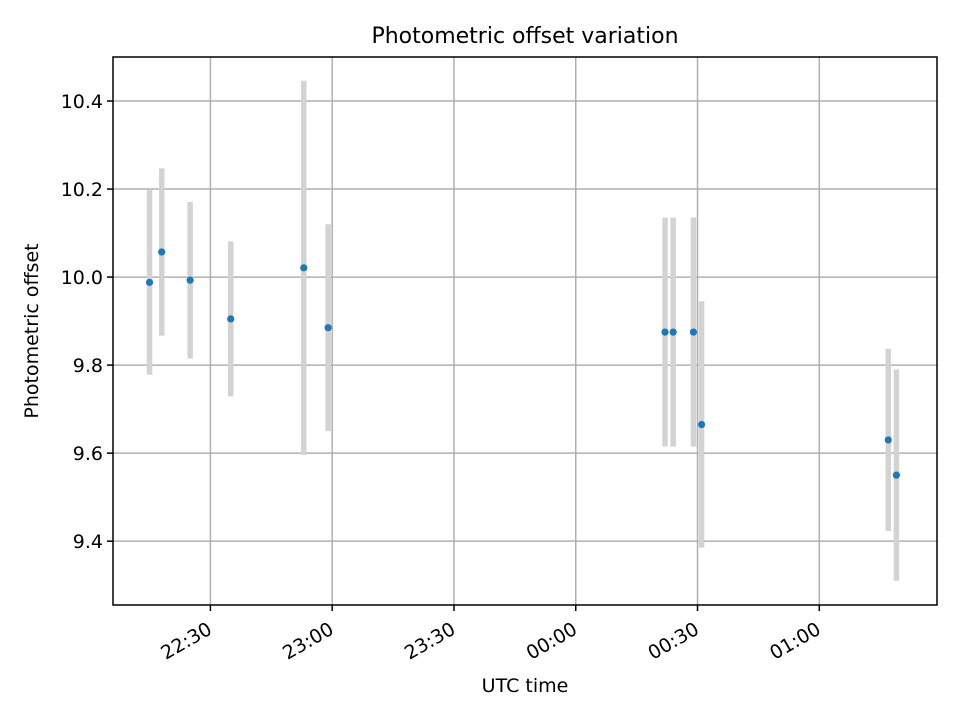 This screenshot has width=960, height=720. I want to click on x-tick-label: 23:30, so click(430, 641).